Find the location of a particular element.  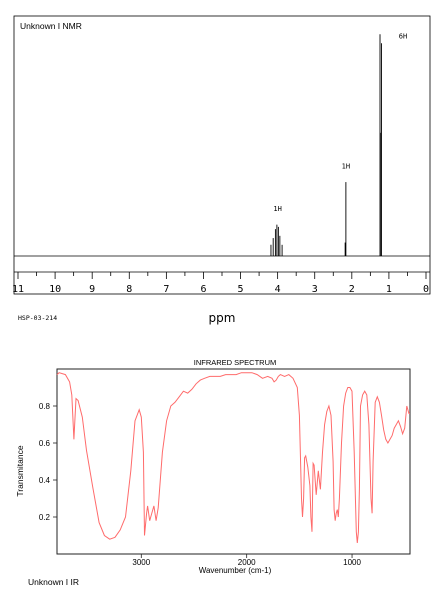

nmr-x-tick-label: 2 is located at coordinates (352, 289).